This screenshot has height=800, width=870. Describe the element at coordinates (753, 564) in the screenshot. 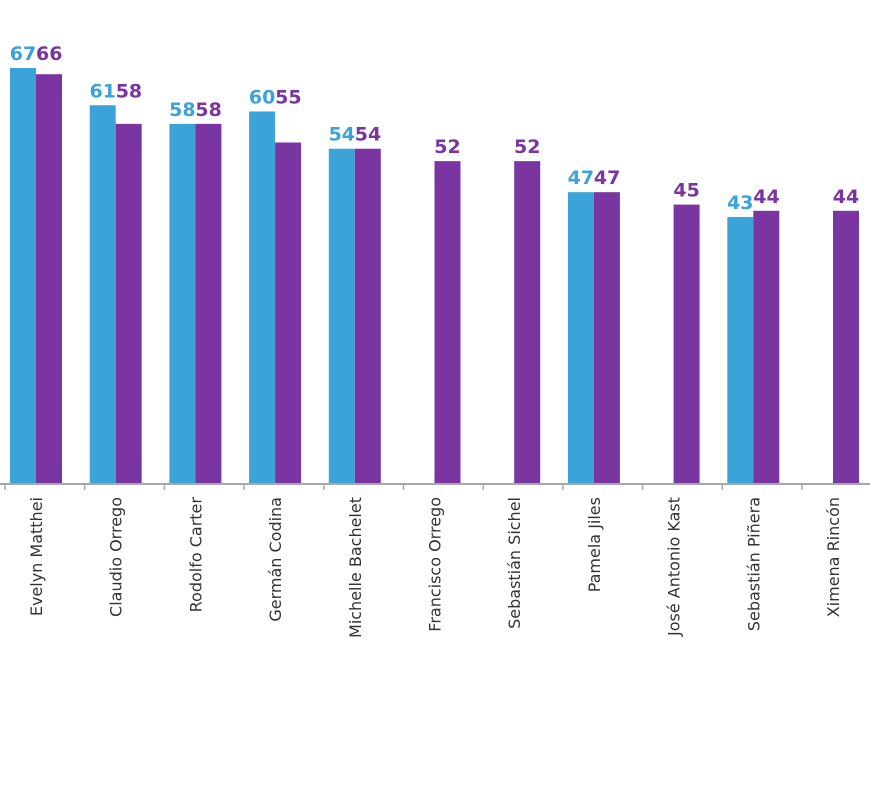

I see `category-label: Sebastián Piñera` at that location.